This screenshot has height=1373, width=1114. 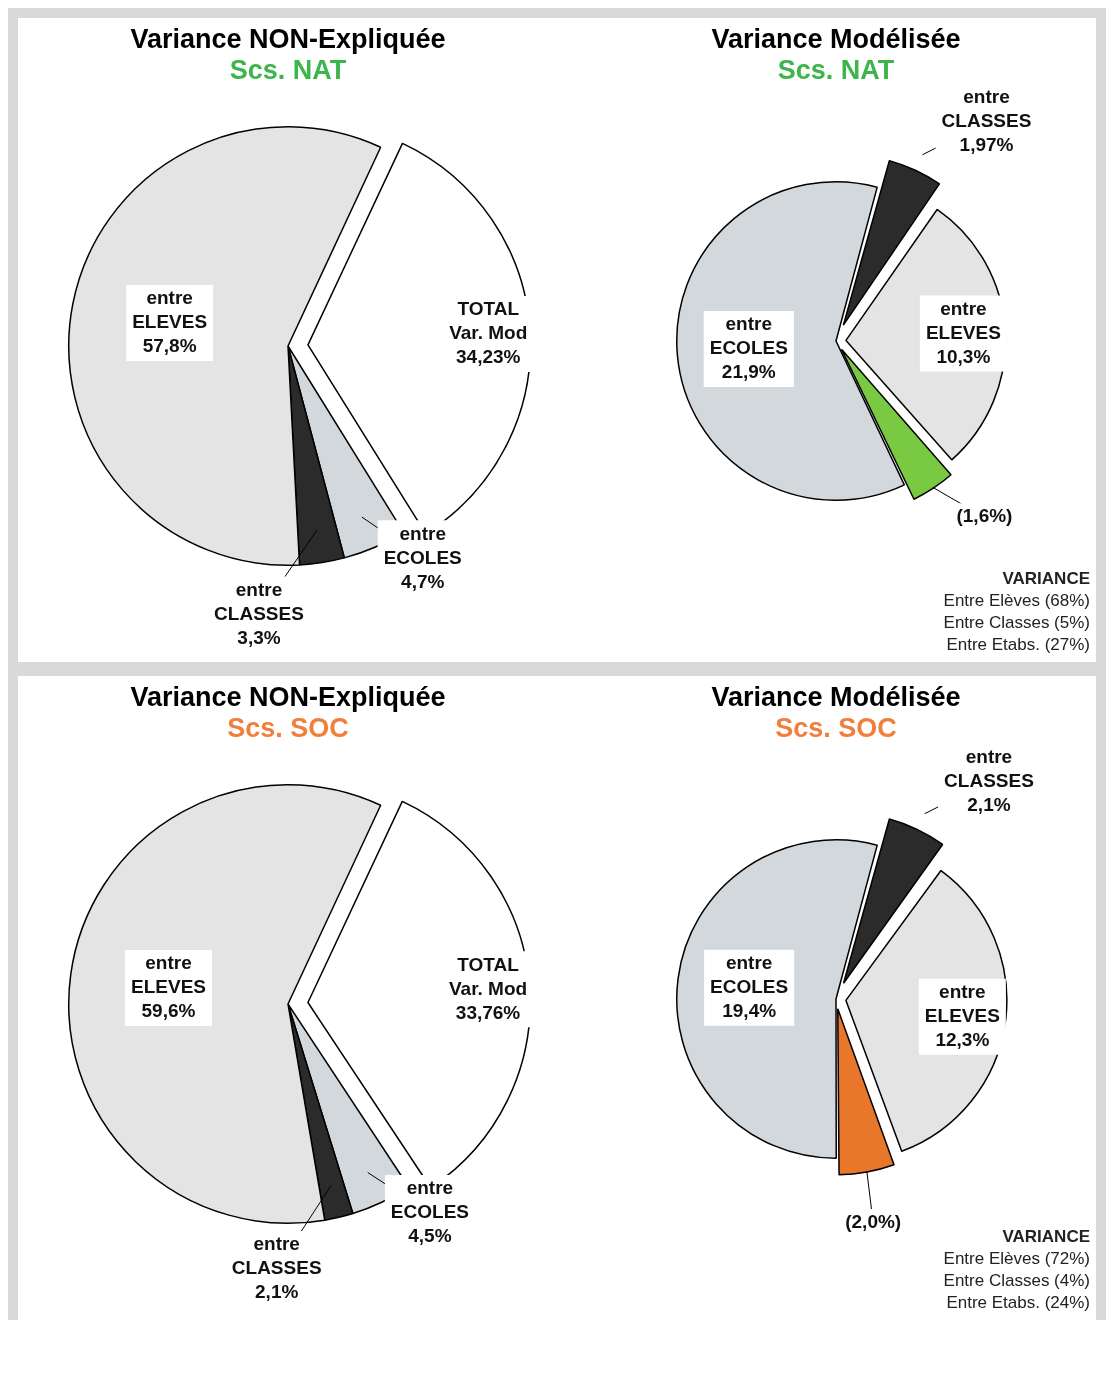 What do you see at coordinates (1016, 1281) in the screenshot?
I see `text: Entre Classes (4%)` at bounding box center [1016, 1281].